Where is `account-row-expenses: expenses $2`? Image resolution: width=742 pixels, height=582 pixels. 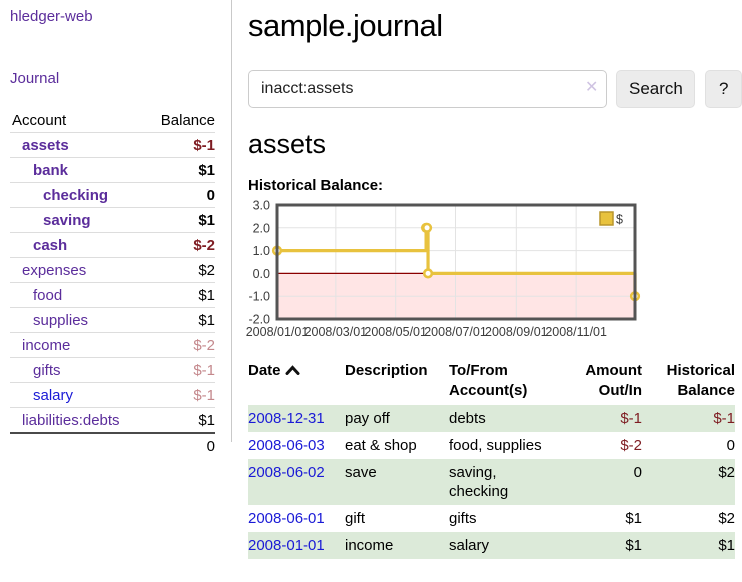
account-row-expenses: expenses $2 is located at coordinates (112, 269).